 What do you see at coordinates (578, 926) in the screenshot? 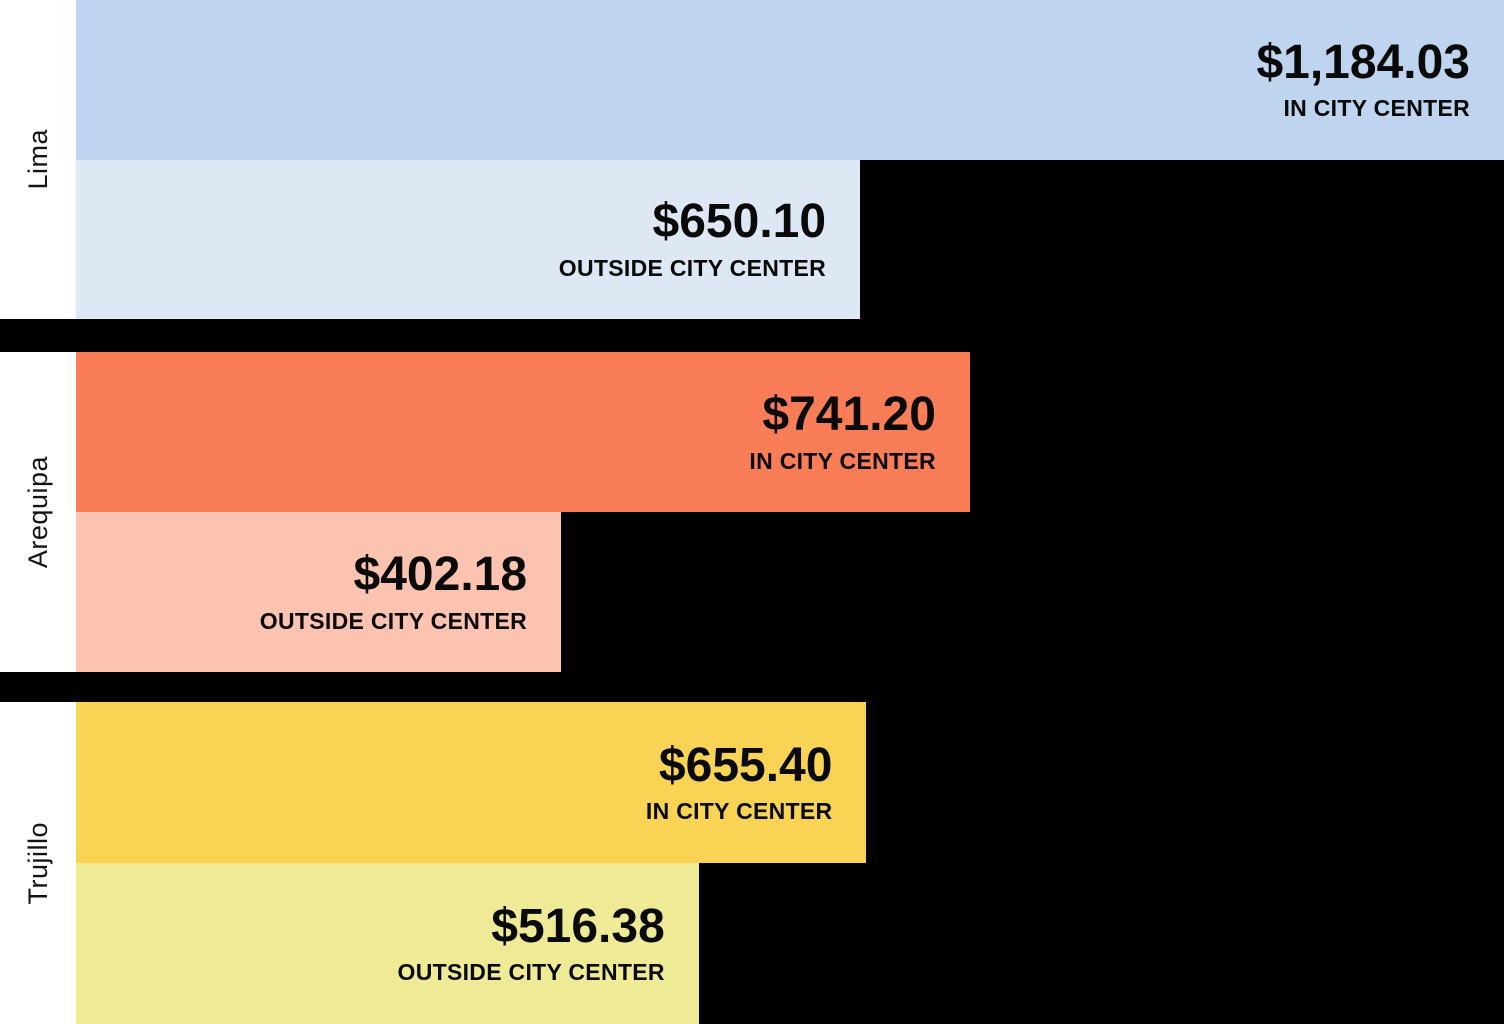
I see `bar-value: $516.38` at bounding box center [578, 926].